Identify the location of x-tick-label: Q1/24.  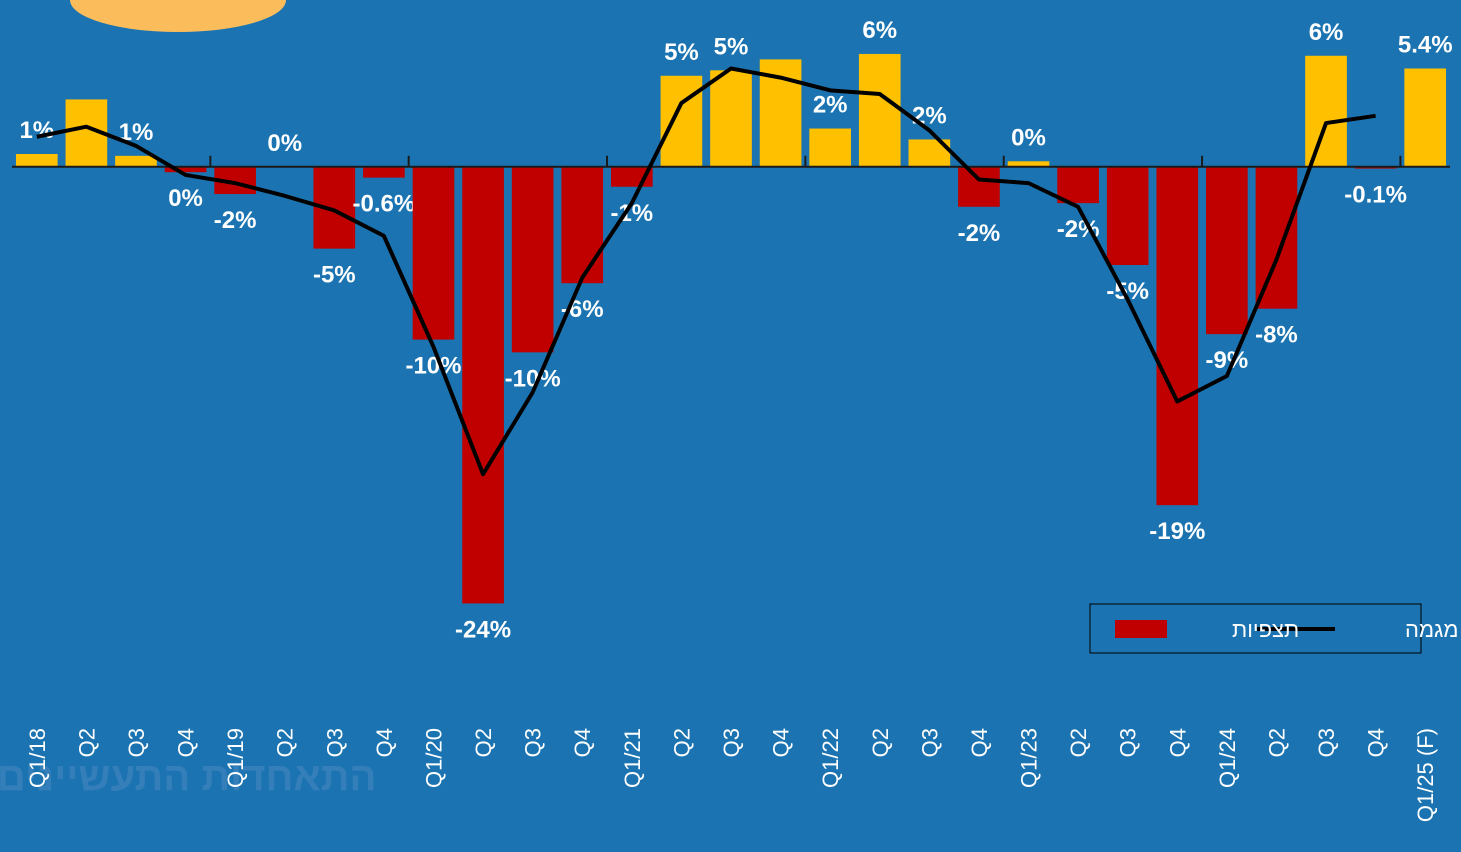
(1227, 758).